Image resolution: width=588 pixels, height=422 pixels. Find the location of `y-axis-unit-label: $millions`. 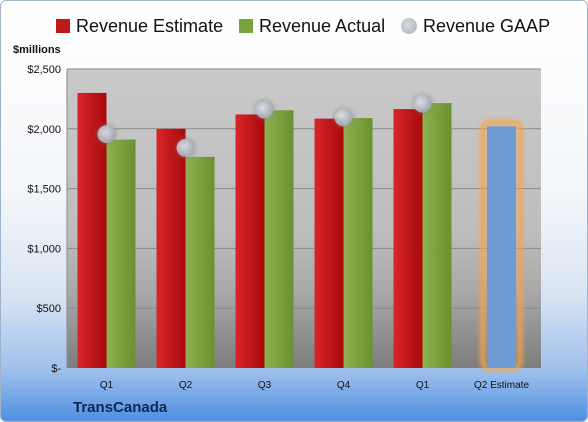

y-axis-unit-label: $millions is located at coordinates (37, 50).